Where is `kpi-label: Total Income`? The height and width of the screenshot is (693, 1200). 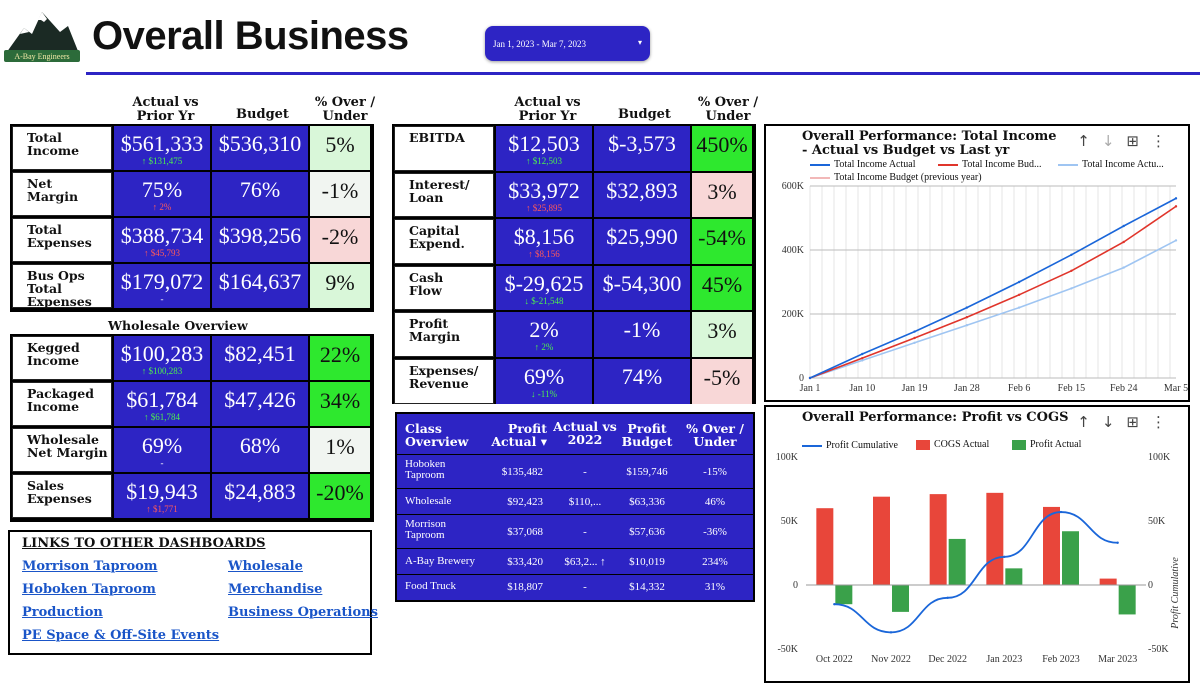
kpi-label: Total Income is located at coordinates (62, 148).